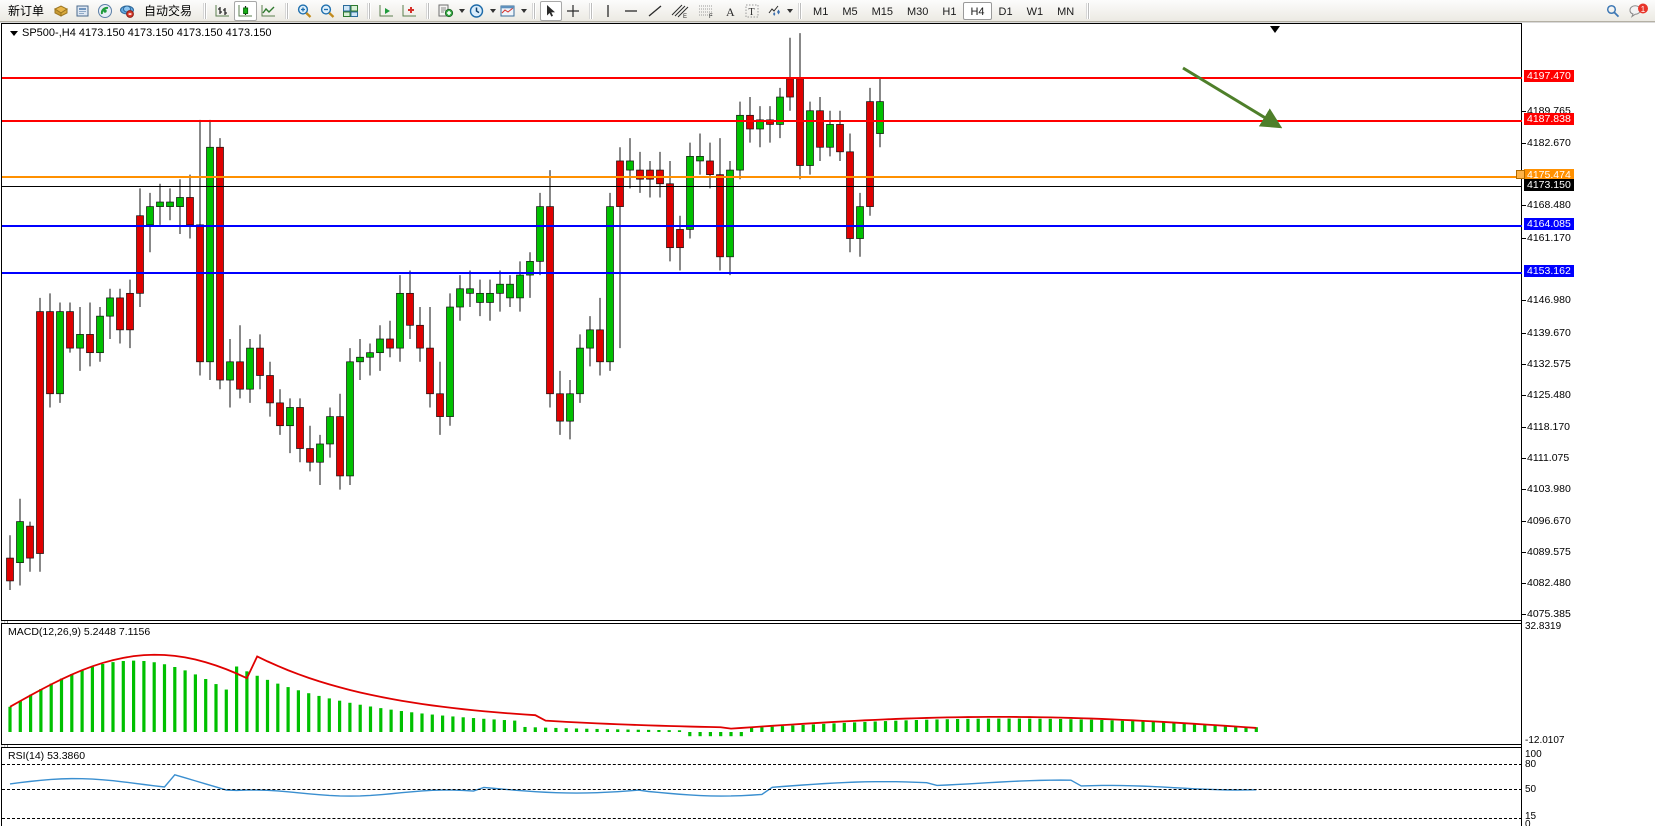  I want to click on vertical-line-icon, so click(608, 11).